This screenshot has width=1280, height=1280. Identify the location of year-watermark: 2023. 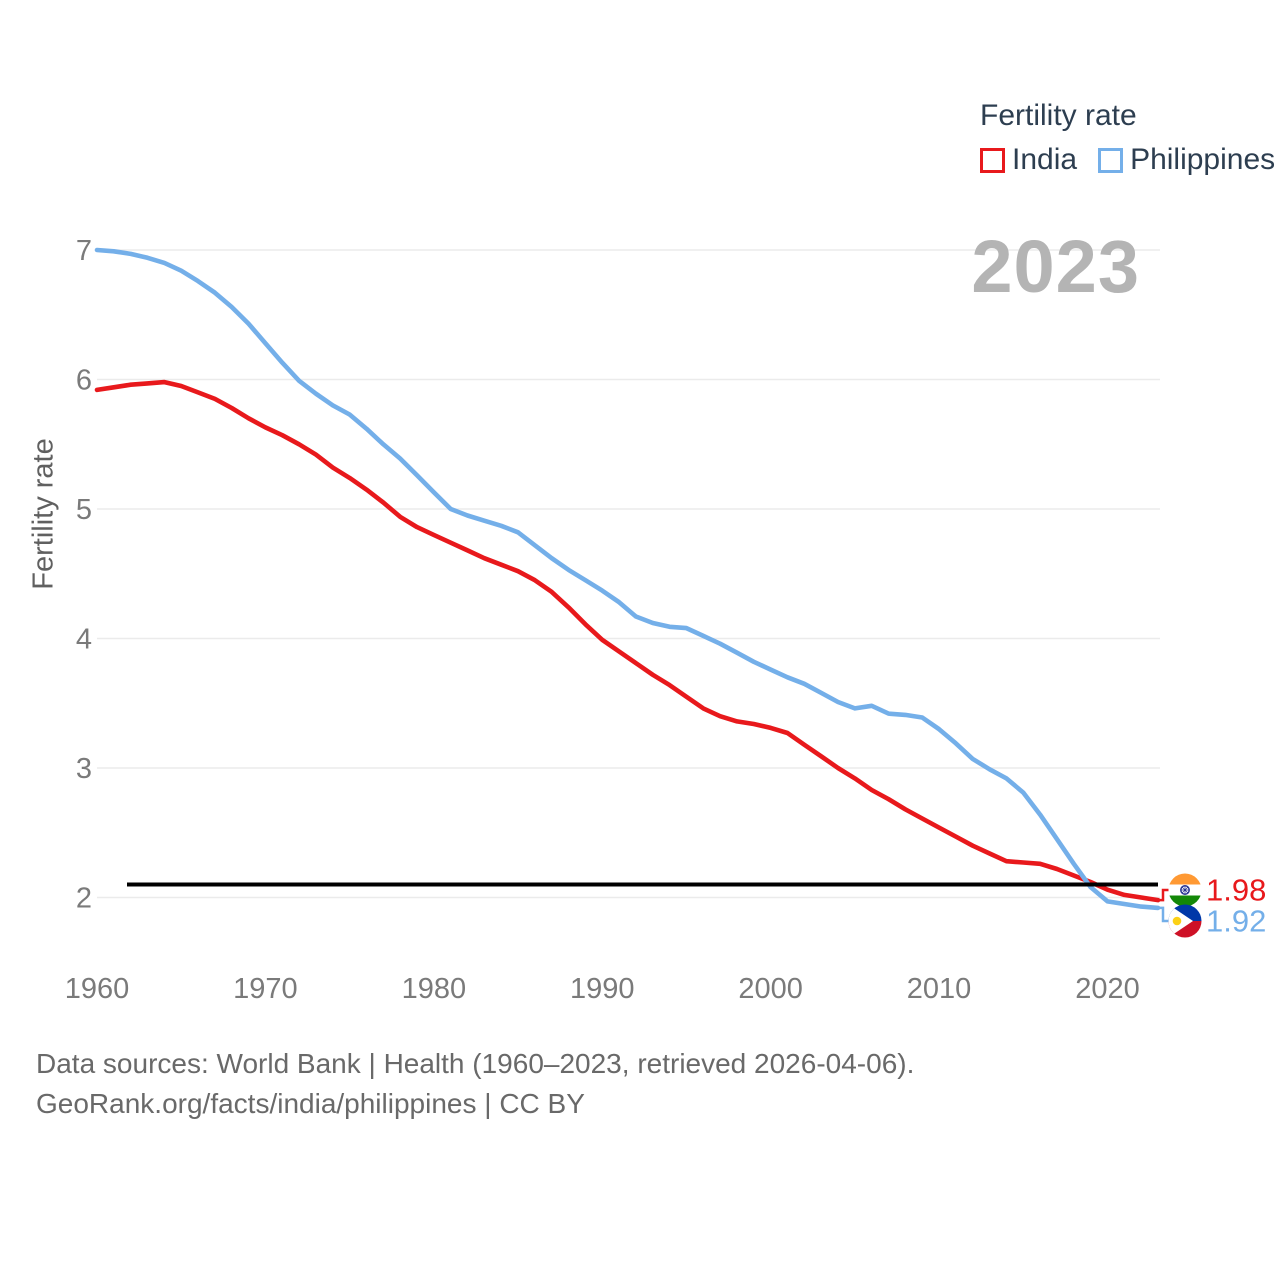
(1055, 266).